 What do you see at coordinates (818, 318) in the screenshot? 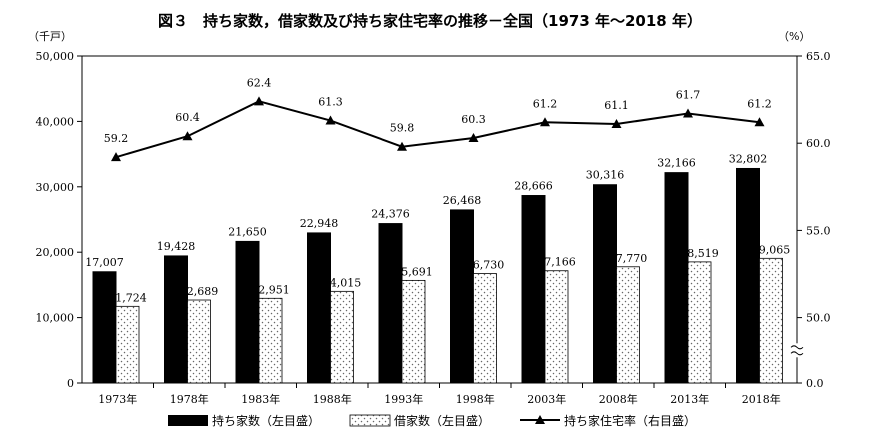
I see `right-tick-label: 50.0` at bounding box center [818, 318].